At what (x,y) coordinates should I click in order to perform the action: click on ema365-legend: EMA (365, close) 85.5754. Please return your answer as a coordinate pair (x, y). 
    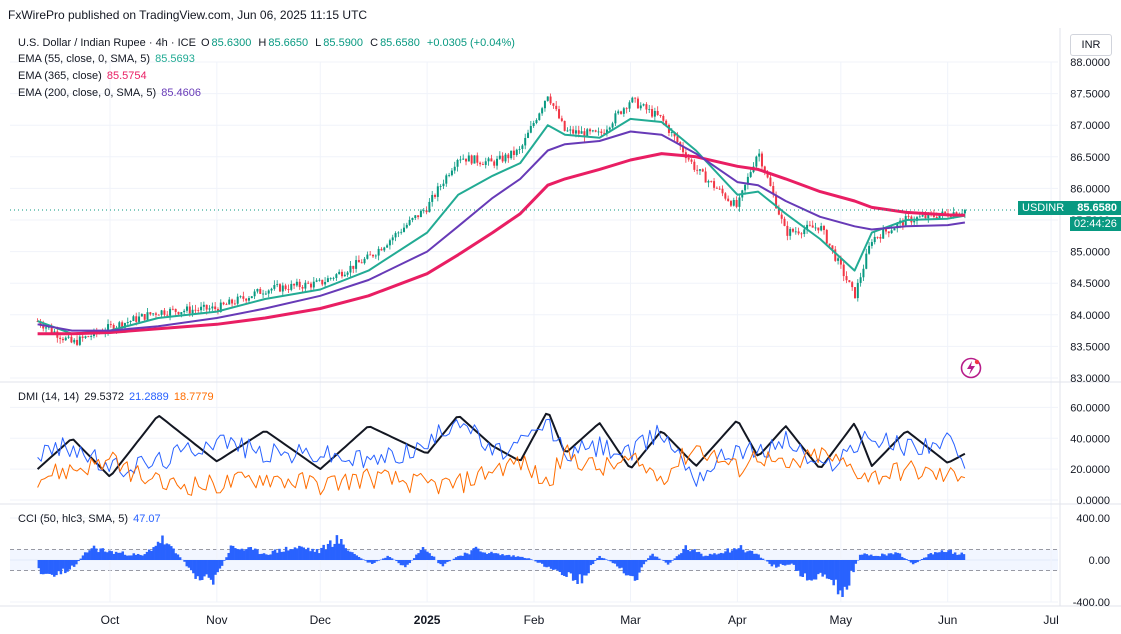
    Looking at the image, I should click on (83, 76).